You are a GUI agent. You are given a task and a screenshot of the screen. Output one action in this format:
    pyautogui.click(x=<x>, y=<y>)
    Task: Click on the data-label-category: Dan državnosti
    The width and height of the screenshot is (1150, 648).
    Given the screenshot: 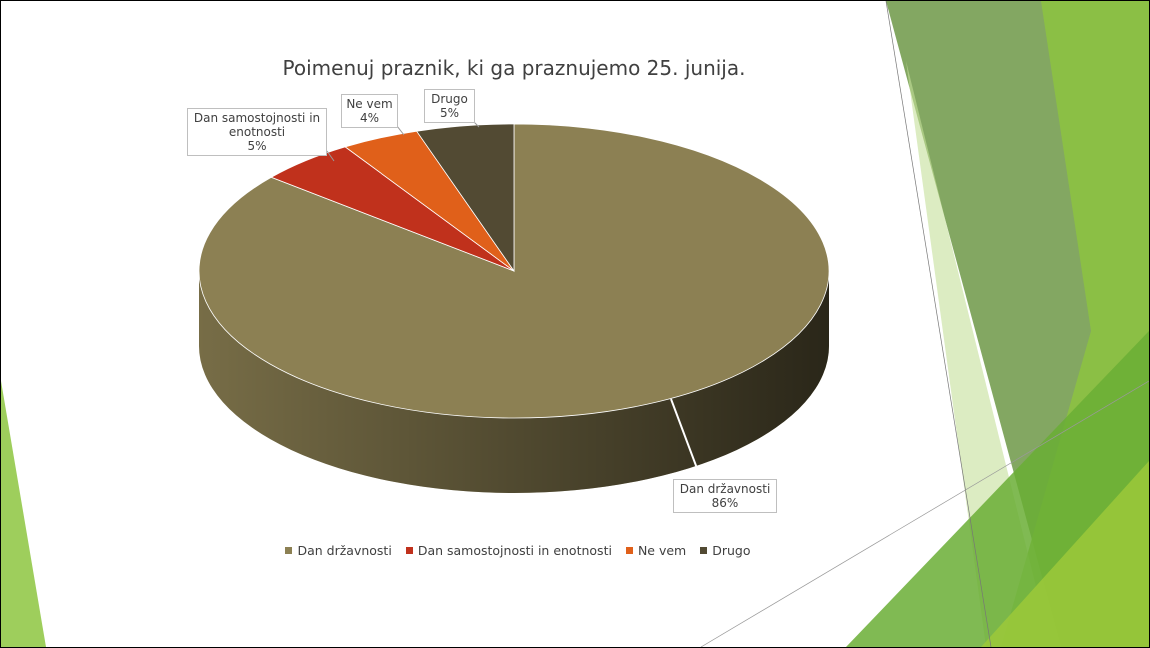 What is the action you would take?
    pyautogui.click(x=725, y=489)
    